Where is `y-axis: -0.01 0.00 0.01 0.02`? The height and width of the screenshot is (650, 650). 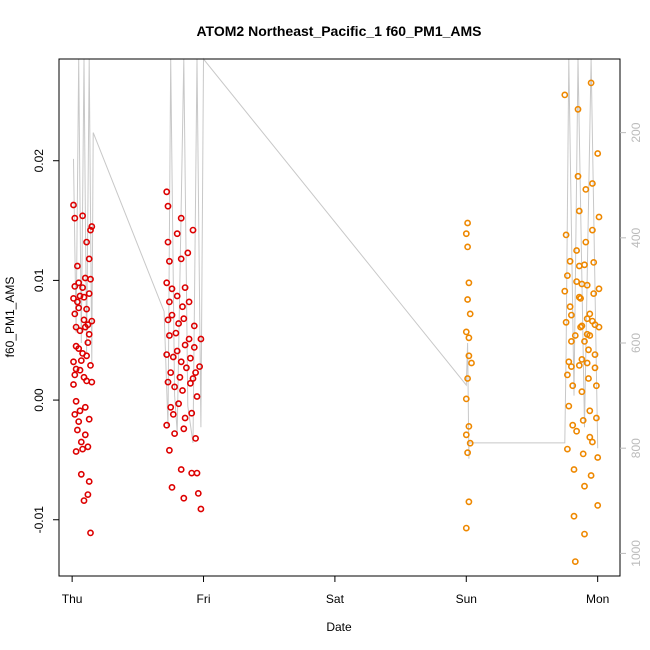
y-axis: -0.01 0.00 0.01 0.02 is located at coordinates (45, 341).